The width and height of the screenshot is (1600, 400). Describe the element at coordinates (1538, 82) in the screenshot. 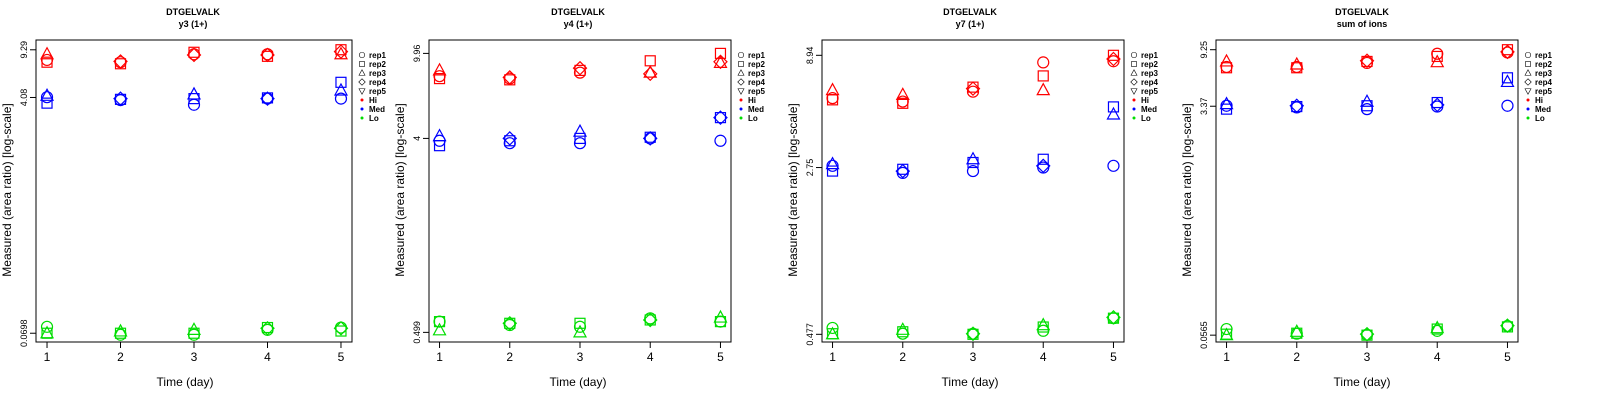

I see `panel-4-legend-item-rep4: rep4` at that location.